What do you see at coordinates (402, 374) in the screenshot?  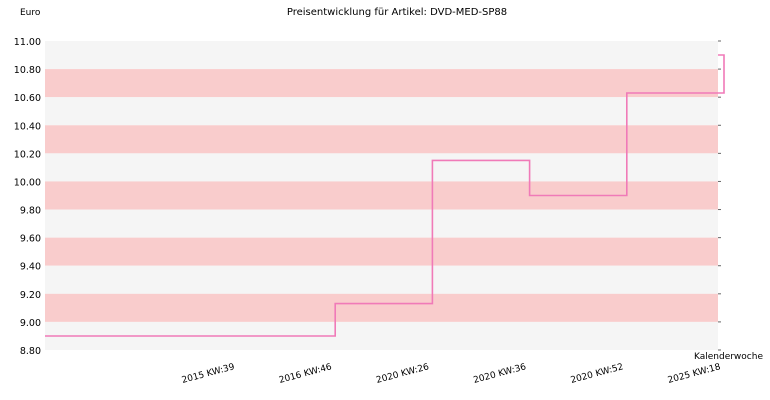 I see `x-tick-label: 2020 KW:26` at bounding box center [402, 374].